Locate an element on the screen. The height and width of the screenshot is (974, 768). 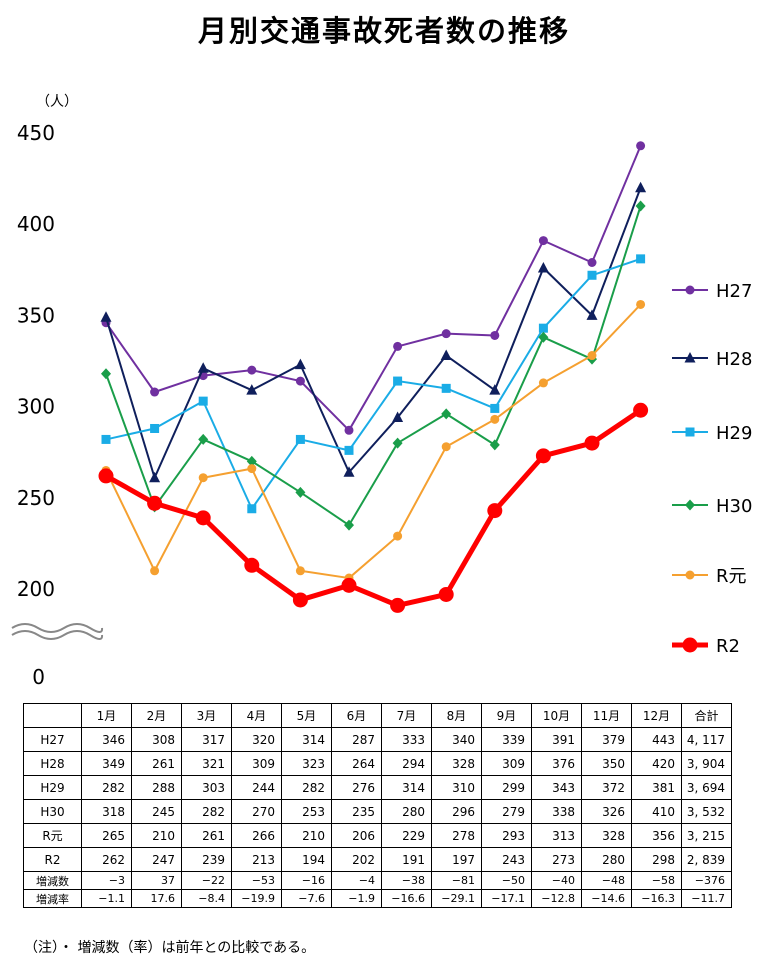
table-cell: 320 is located at coordinates (256, 739).